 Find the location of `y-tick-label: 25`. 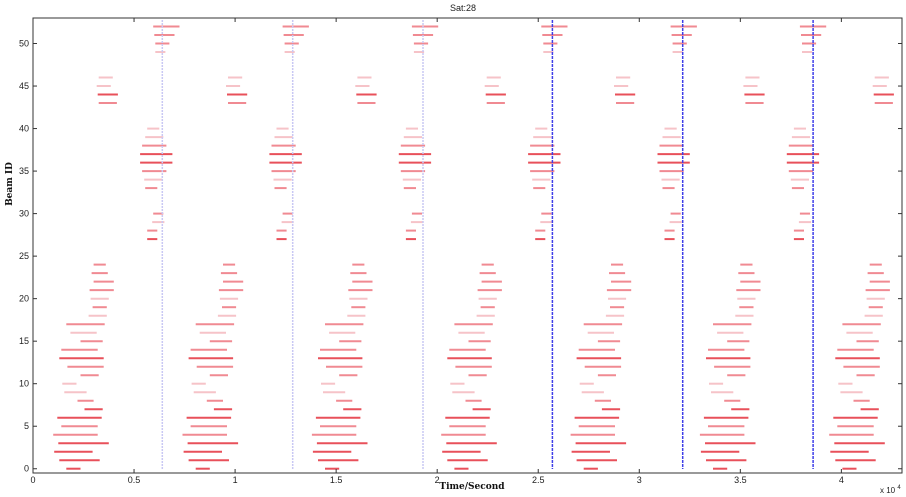

y-tick-label: 25 is located at coordinates (24, 256).